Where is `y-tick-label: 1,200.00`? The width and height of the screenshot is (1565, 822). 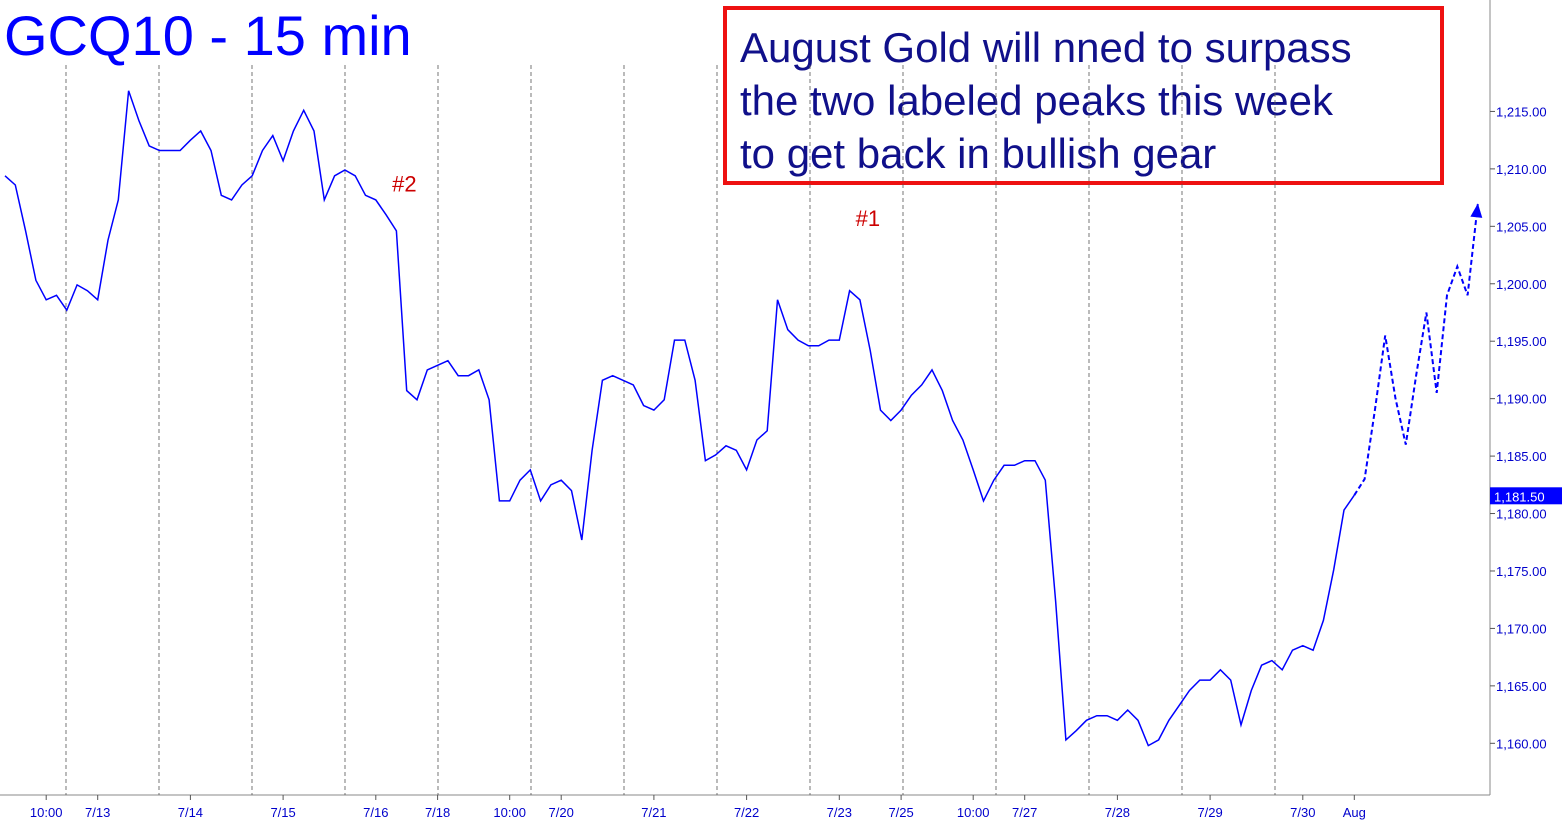 y-tick-label: 1,200.00 is located at coordinates (1521, 284).